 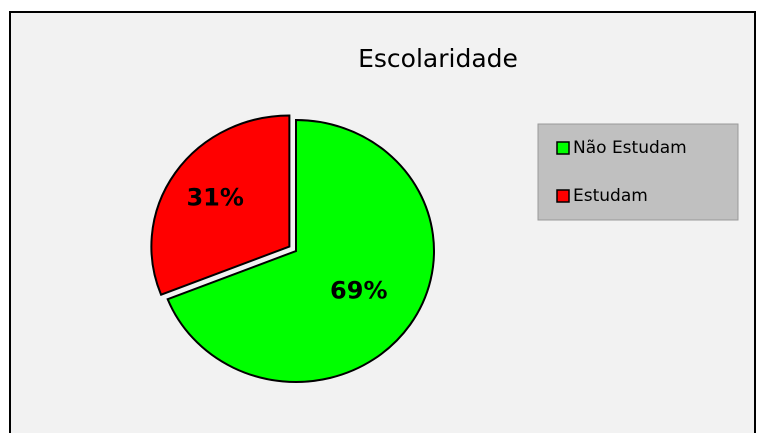 I want to click on data-label: 69%, so click(x=358, y=290).